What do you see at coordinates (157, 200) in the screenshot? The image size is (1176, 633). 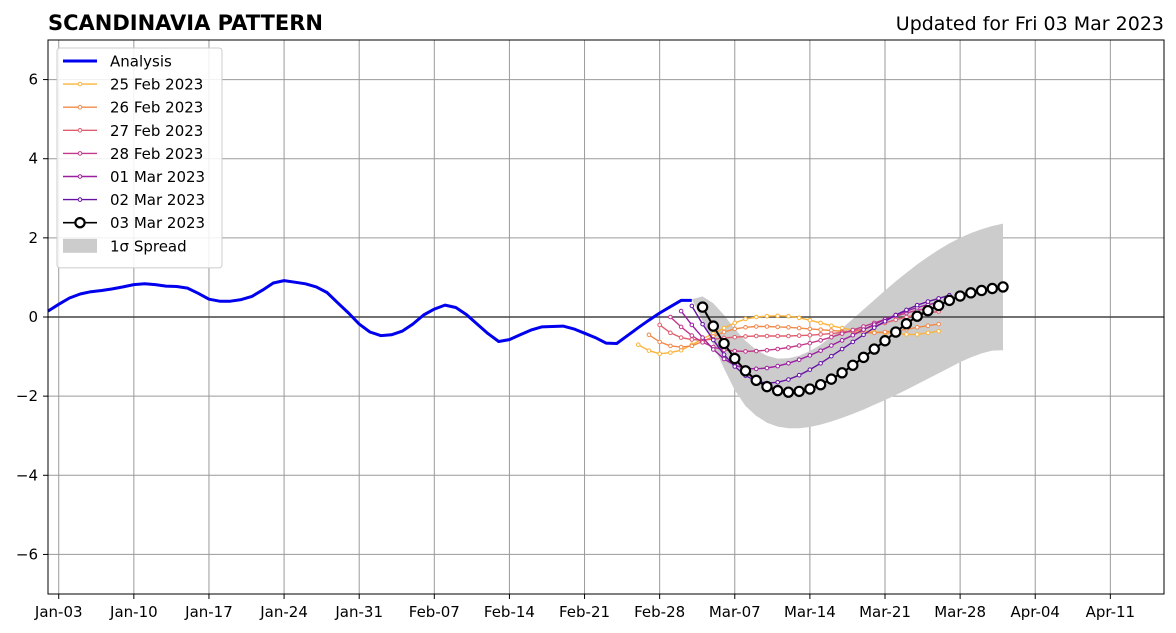 I see `legend-label: 02 Mar 2023` at bounding box center [157, 200].